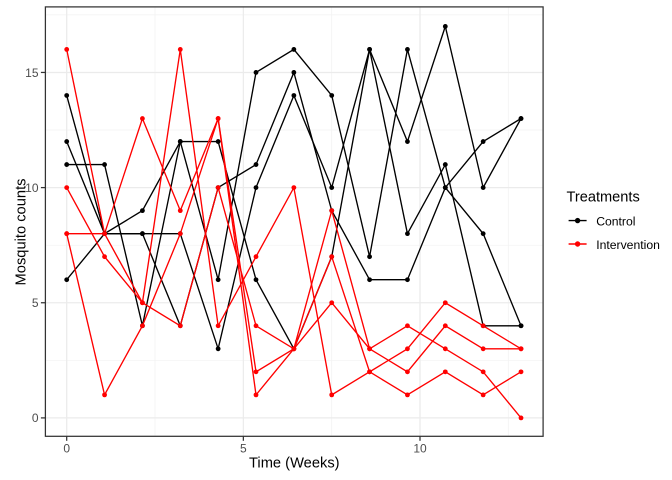 Image resolution: width=672 pixels, height=480 pixels. I want to click on svg-text: Time (Weeks), so click(294, 464).